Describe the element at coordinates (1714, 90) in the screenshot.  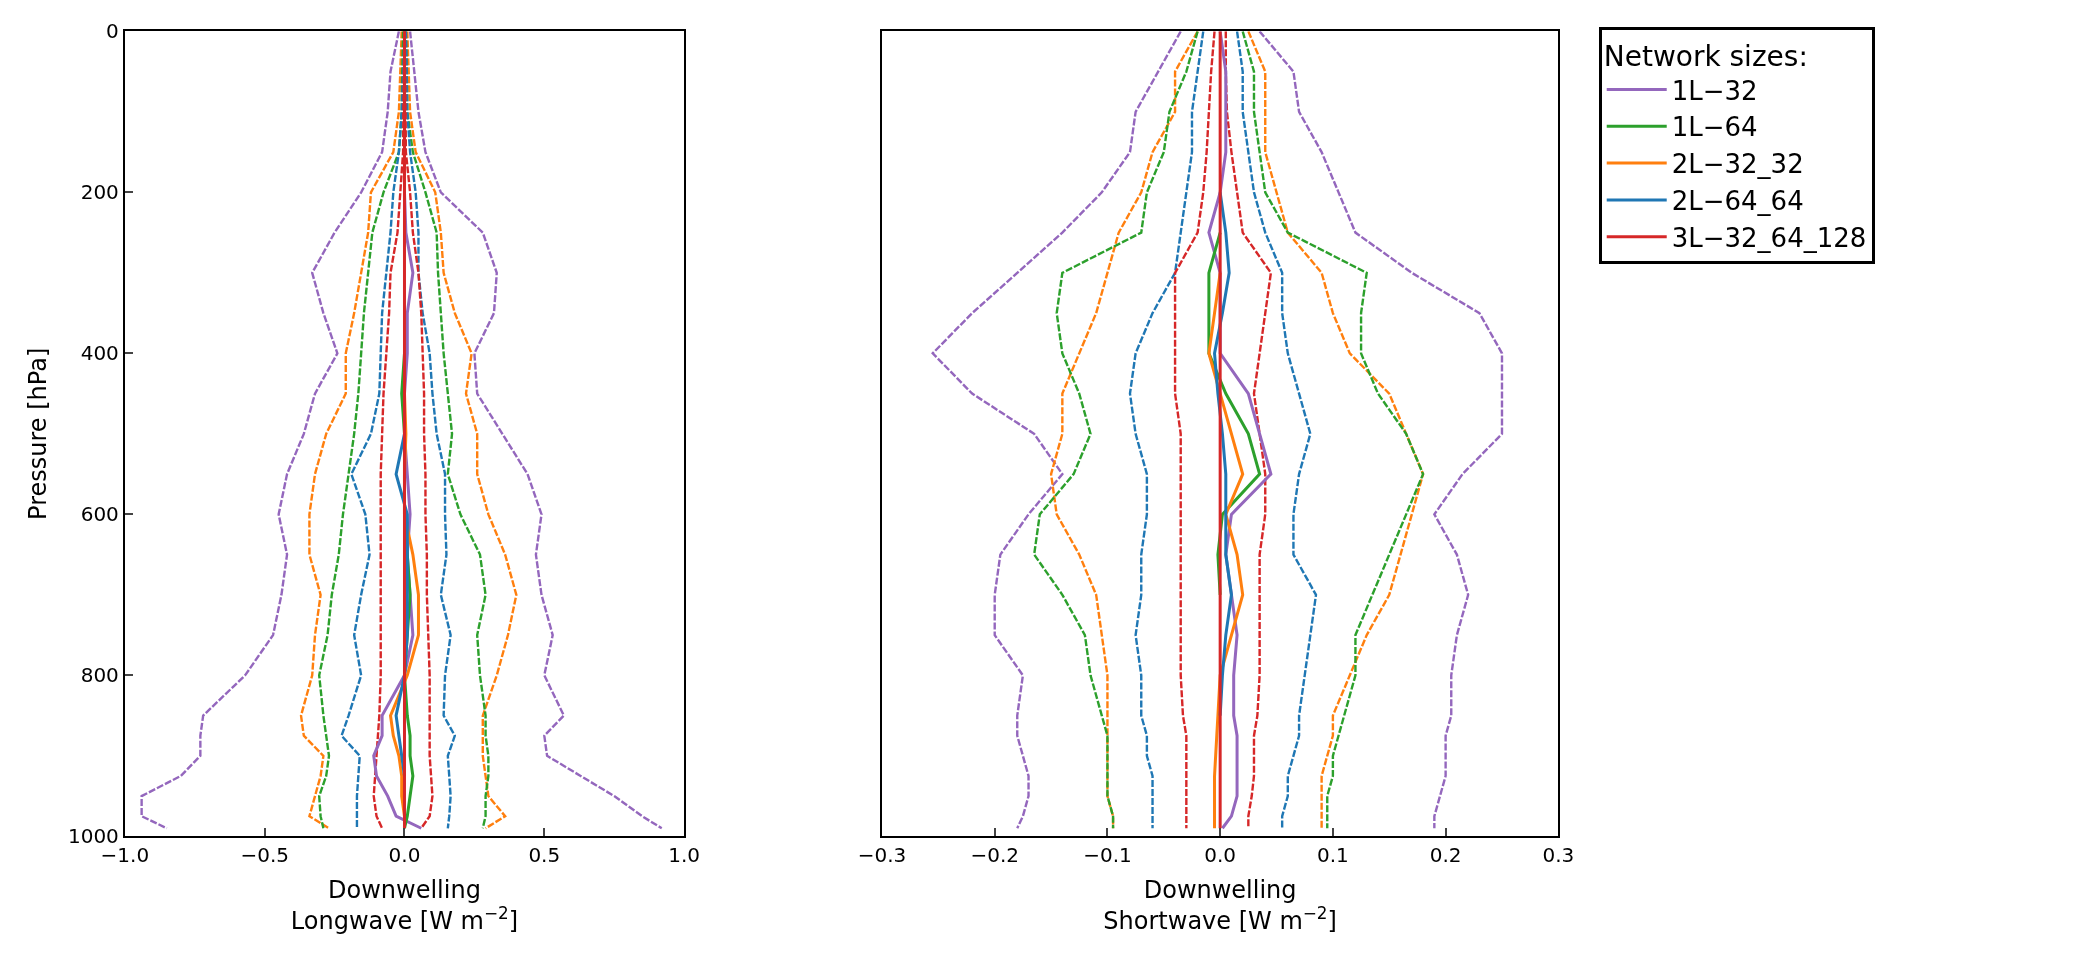
I see `legend-label: 1L−32` at that location.